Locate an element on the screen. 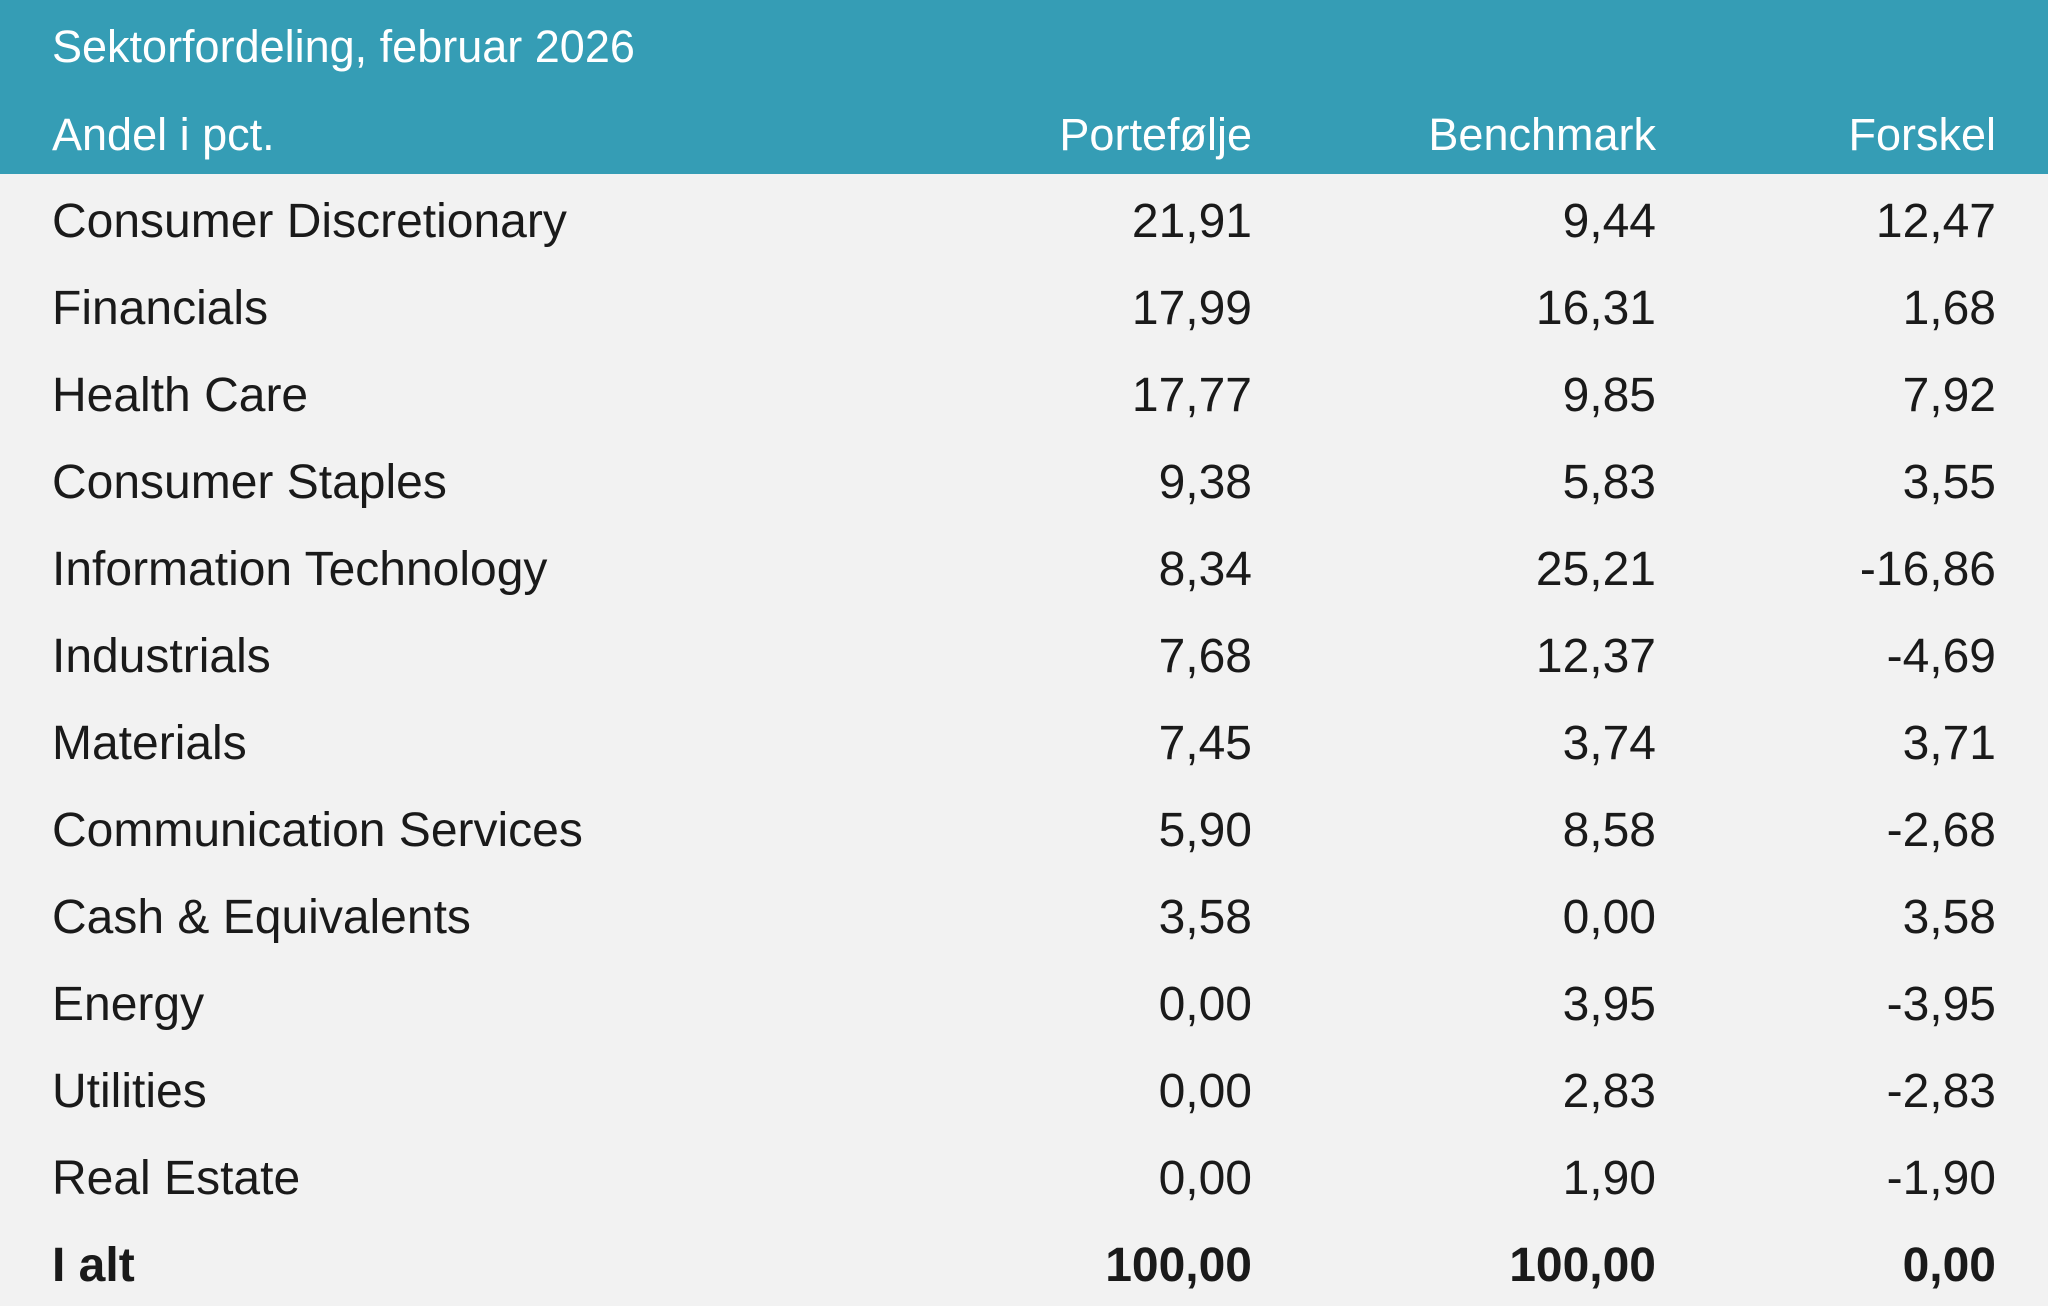 The height and width of the screenshot is (1306, 2048). total-difference-value: 0,00 is located at coordinates (1949, 1265).